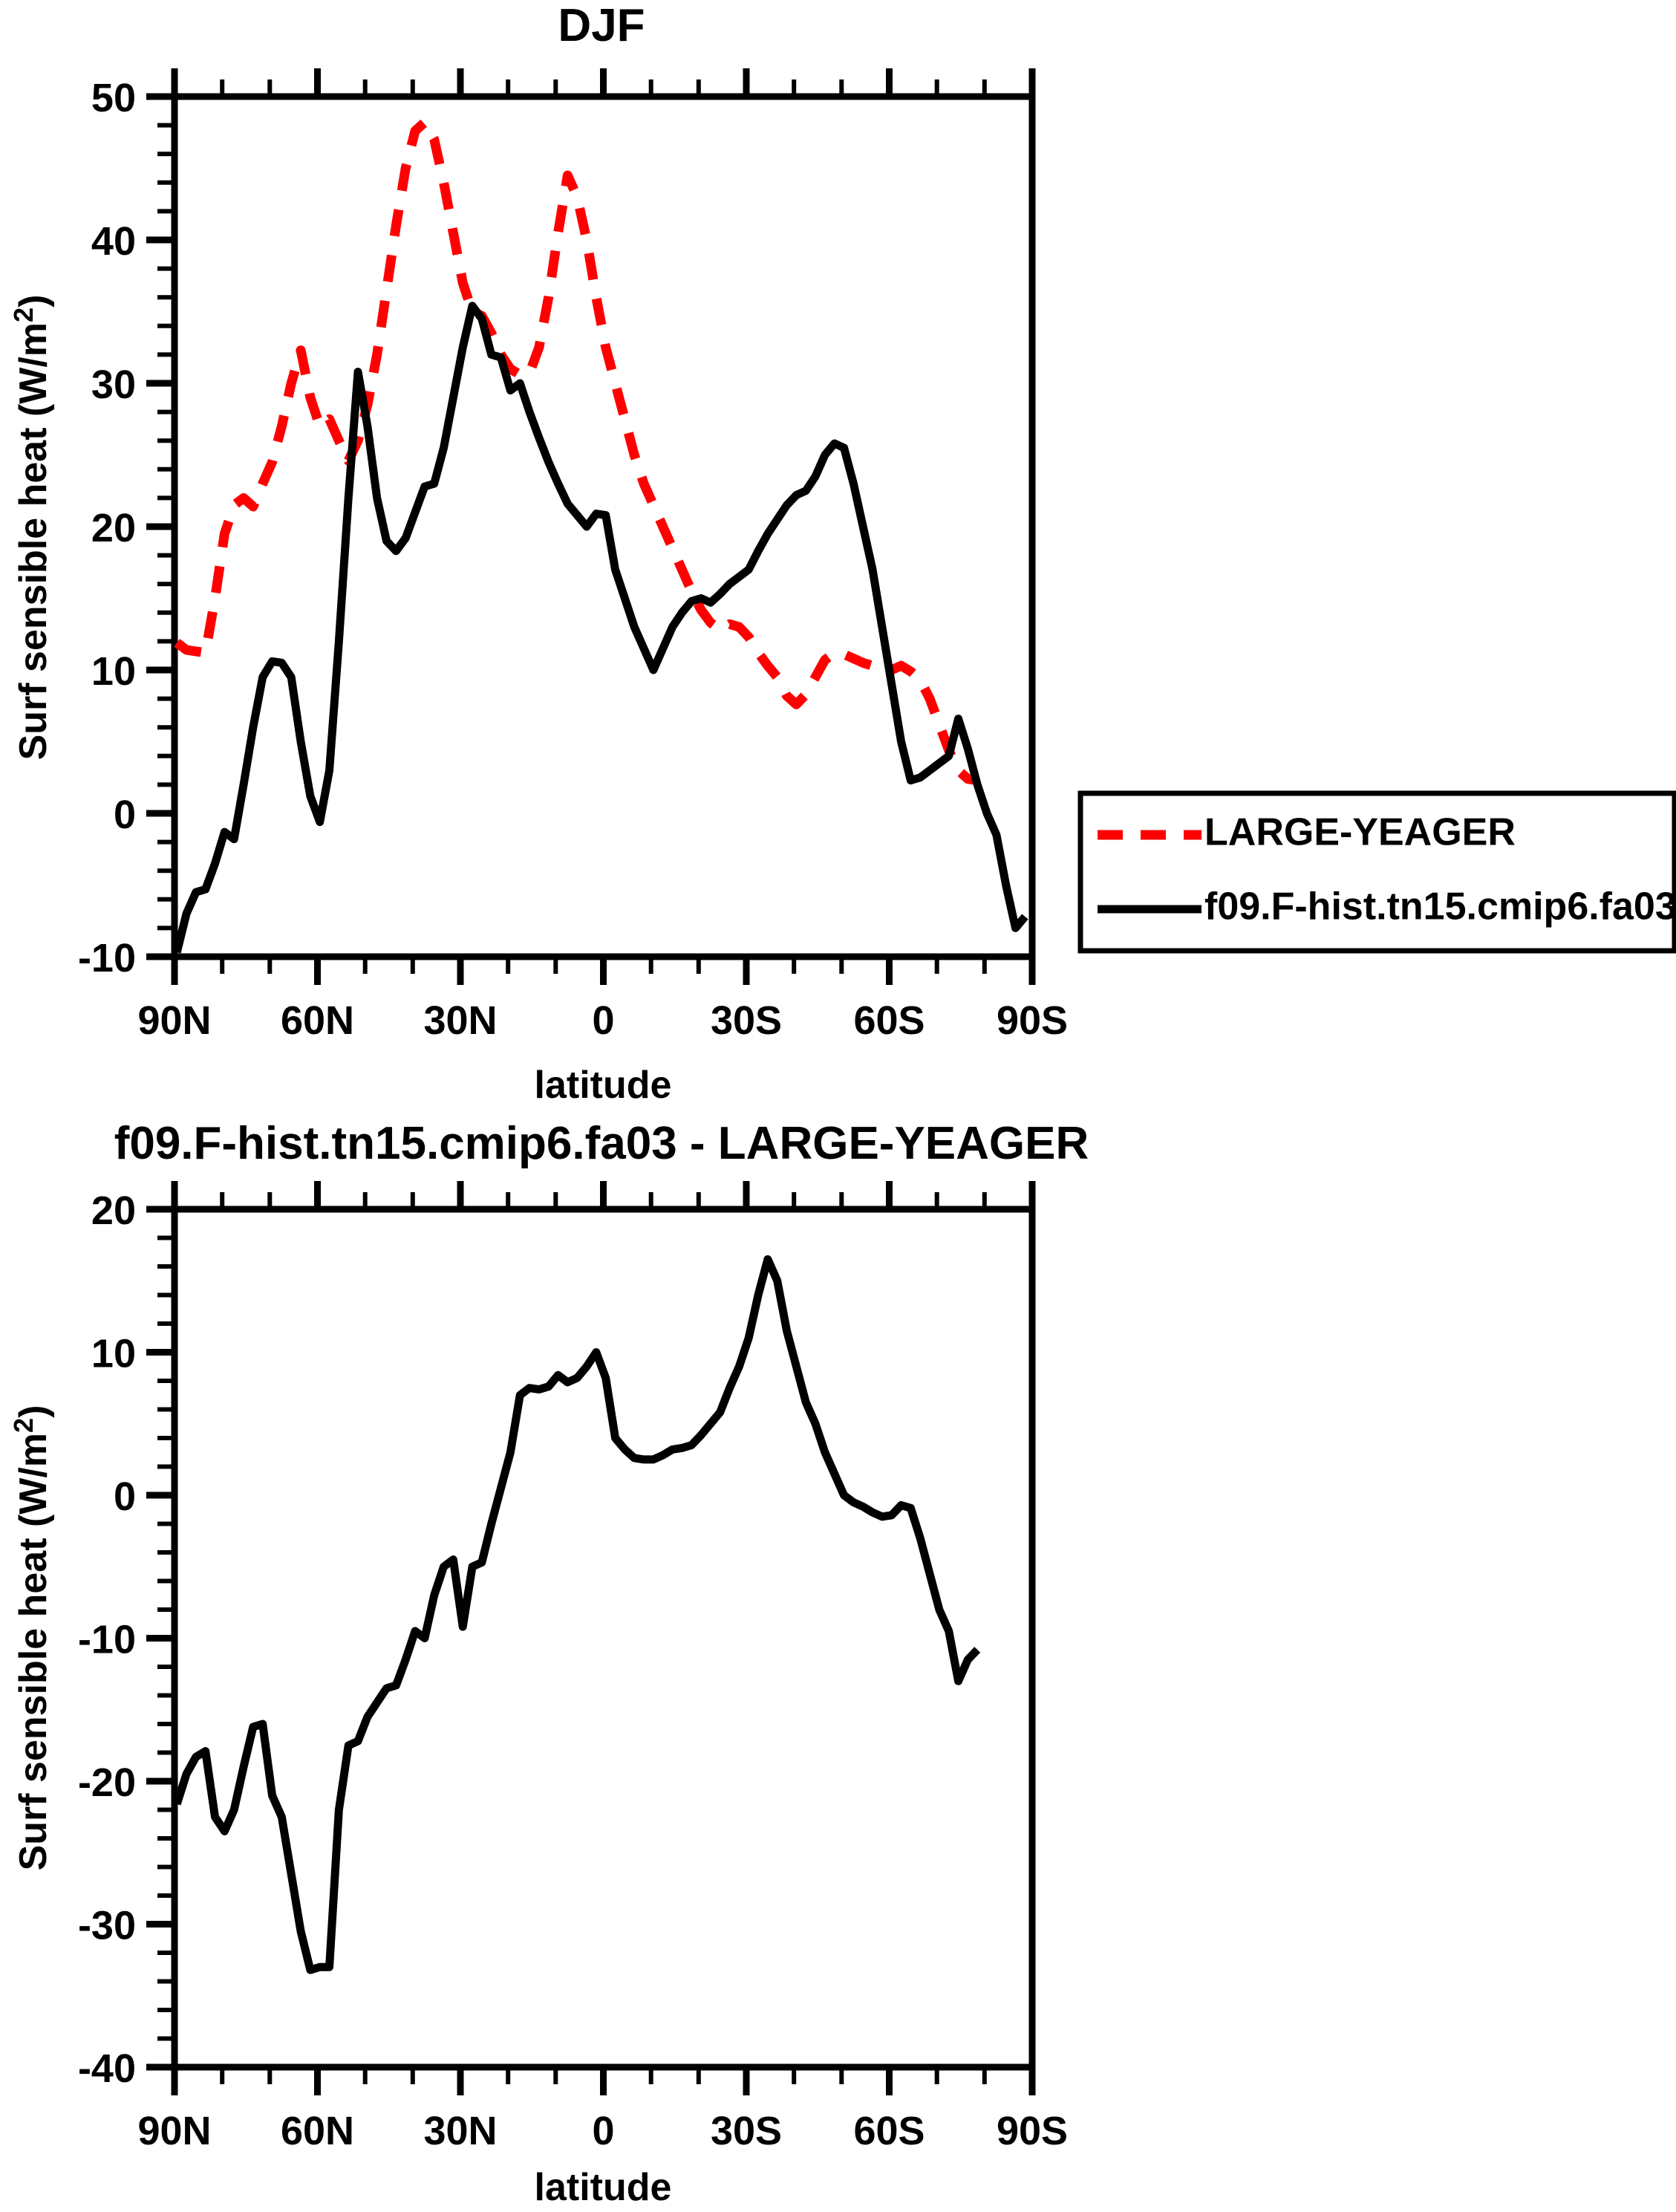 Image resolution: width=1676 pixels, height=2212 pixels. What do you see at coordinates (107, 1782) in the screenshot?
I see `bottom-ytick-m20: -20` at bounding box center [107, 1782].